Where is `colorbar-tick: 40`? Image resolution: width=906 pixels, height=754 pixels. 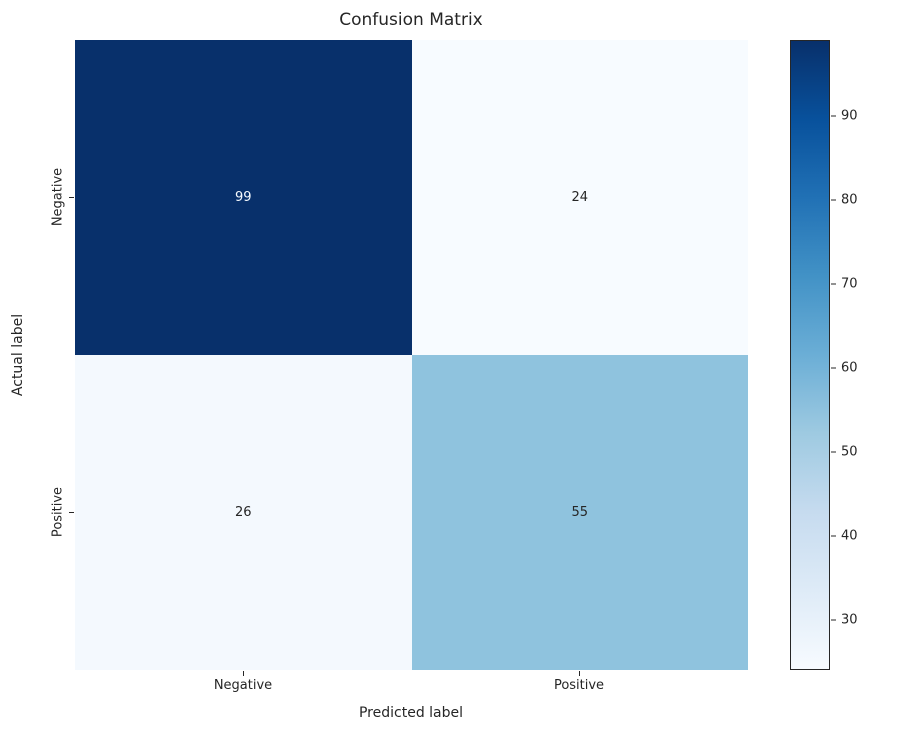
colorbar-tick: 40 is located at coordinates (844, 535).